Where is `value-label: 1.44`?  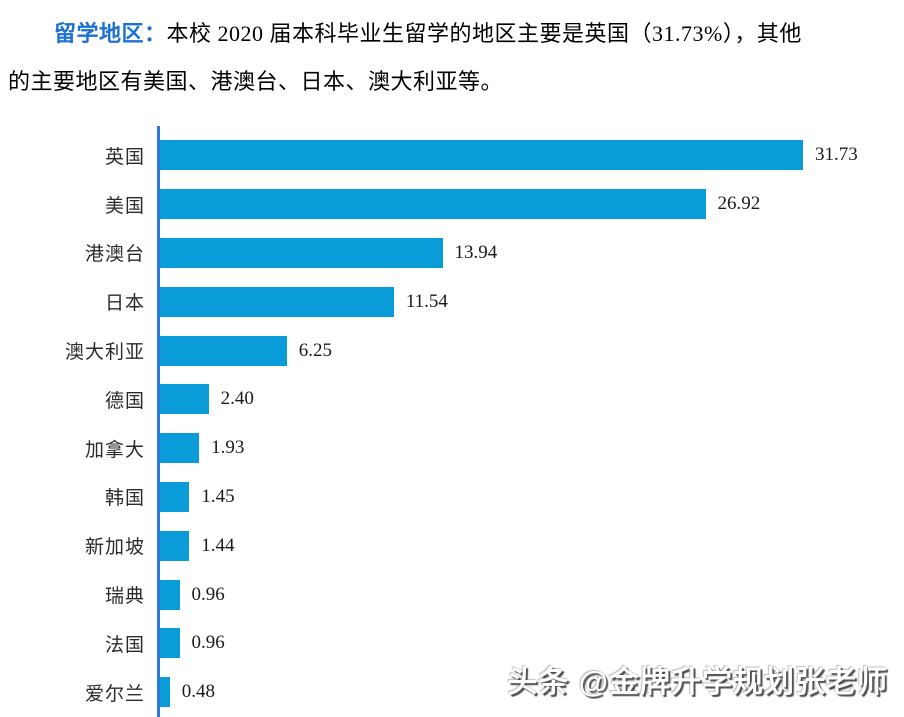 value-label: 1.44 is located at coordinates (218, 545).